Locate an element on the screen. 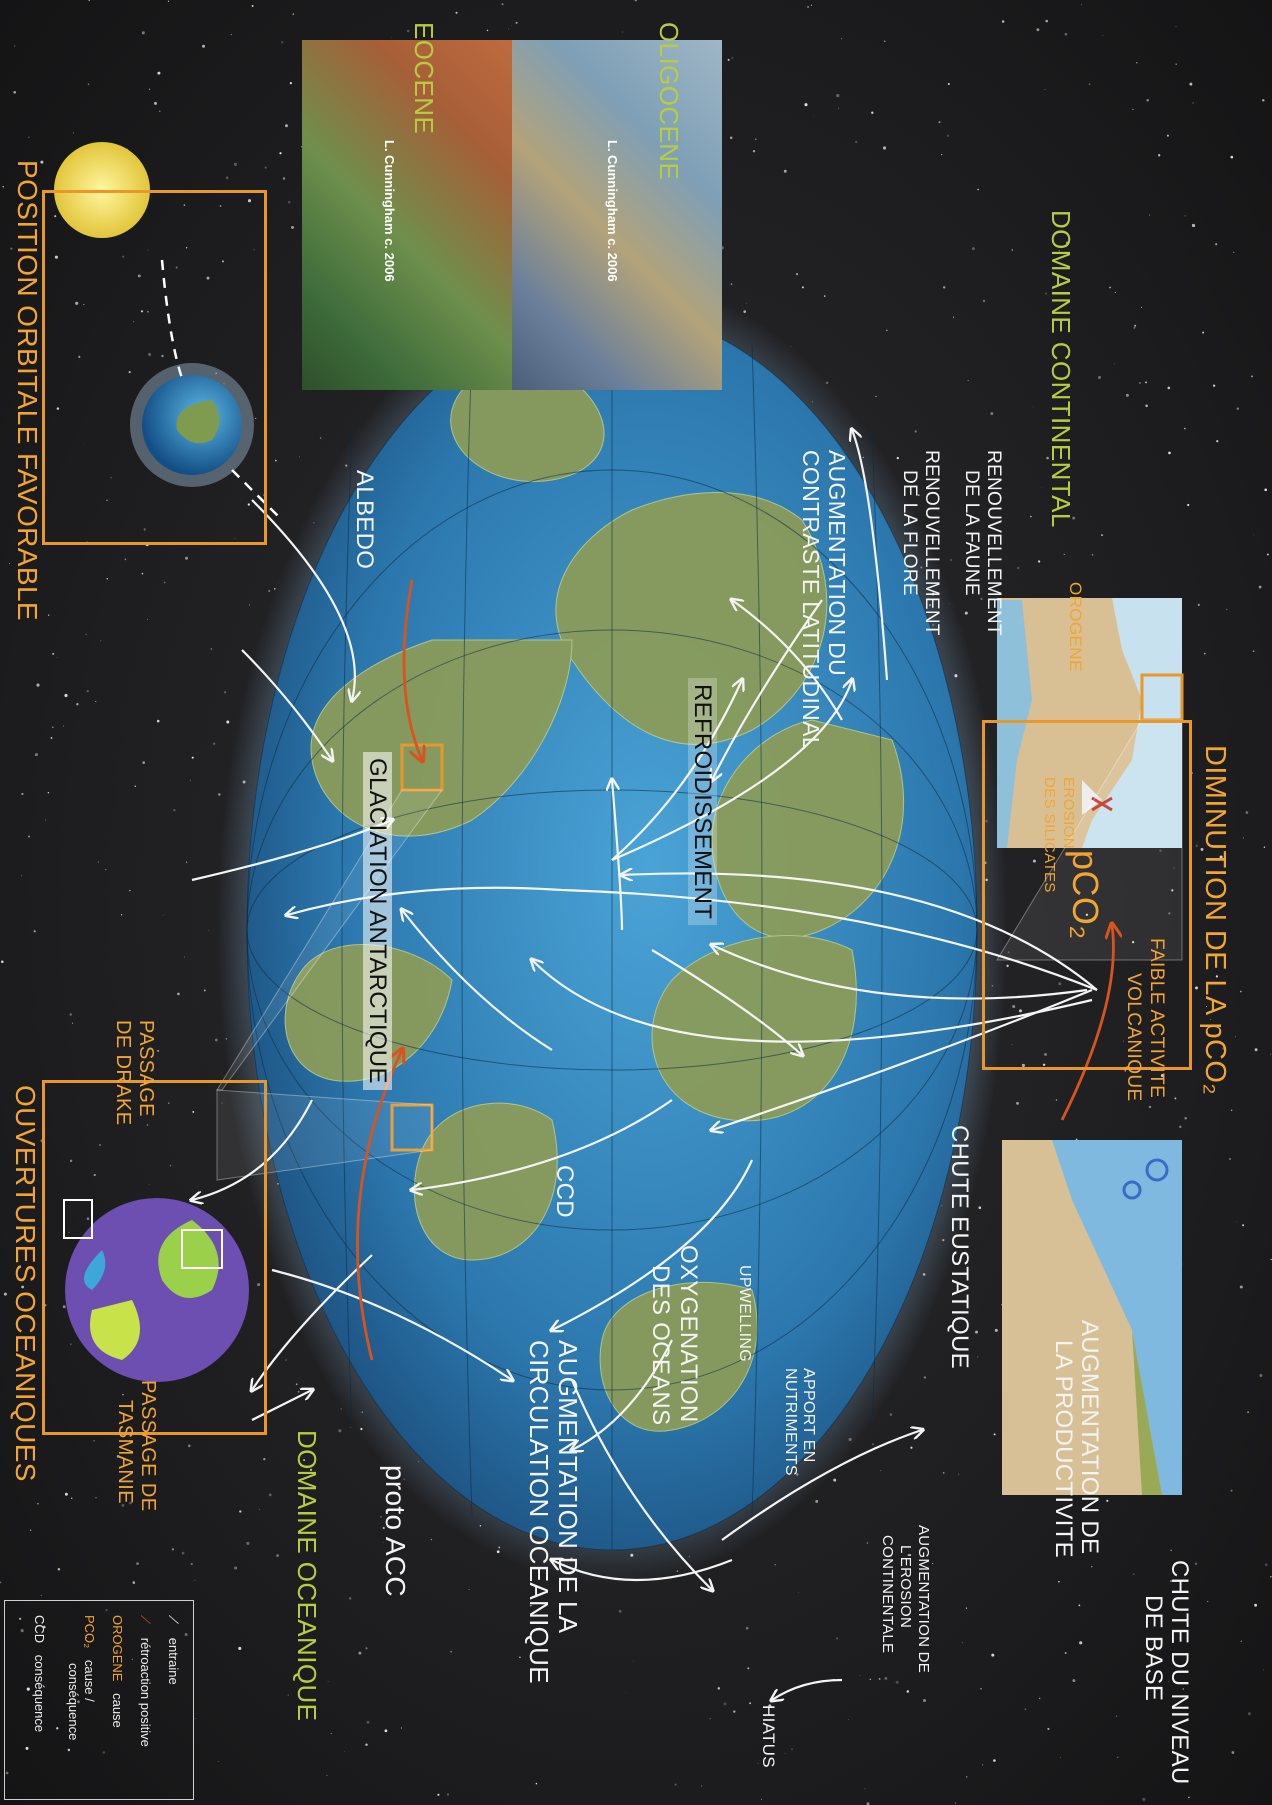  volcanic-activity-label: FAIBLE ACTIVITE VOLCANIQUE is located at coordinates (1145, 1020).